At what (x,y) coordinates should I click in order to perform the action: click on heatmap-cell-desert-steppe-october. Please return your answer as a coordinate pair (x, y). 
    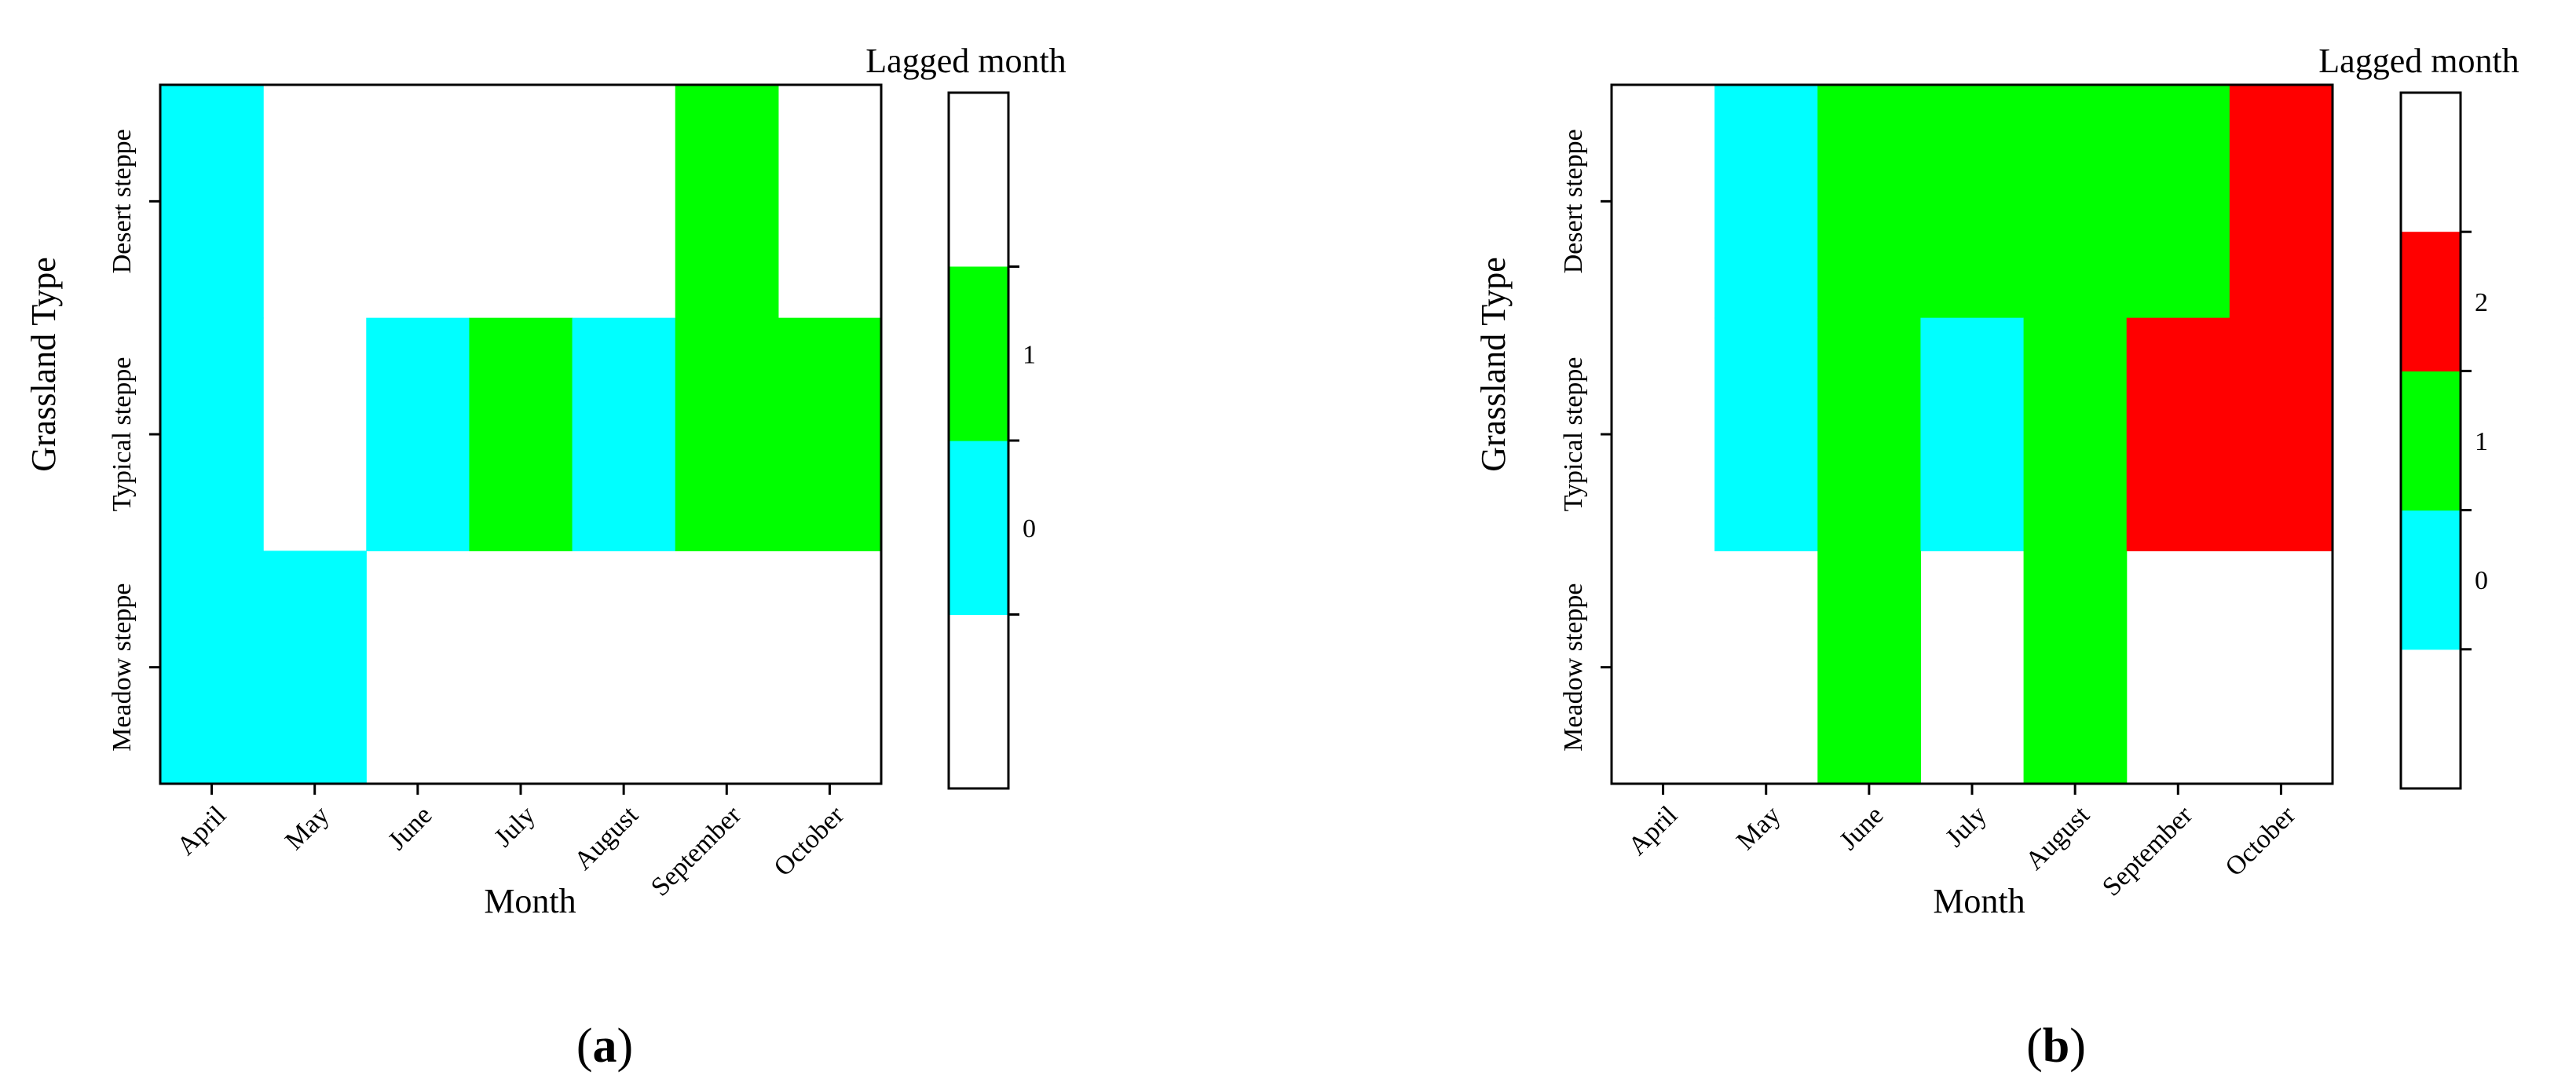
    Looking at the image, I should click on (2281, 202).